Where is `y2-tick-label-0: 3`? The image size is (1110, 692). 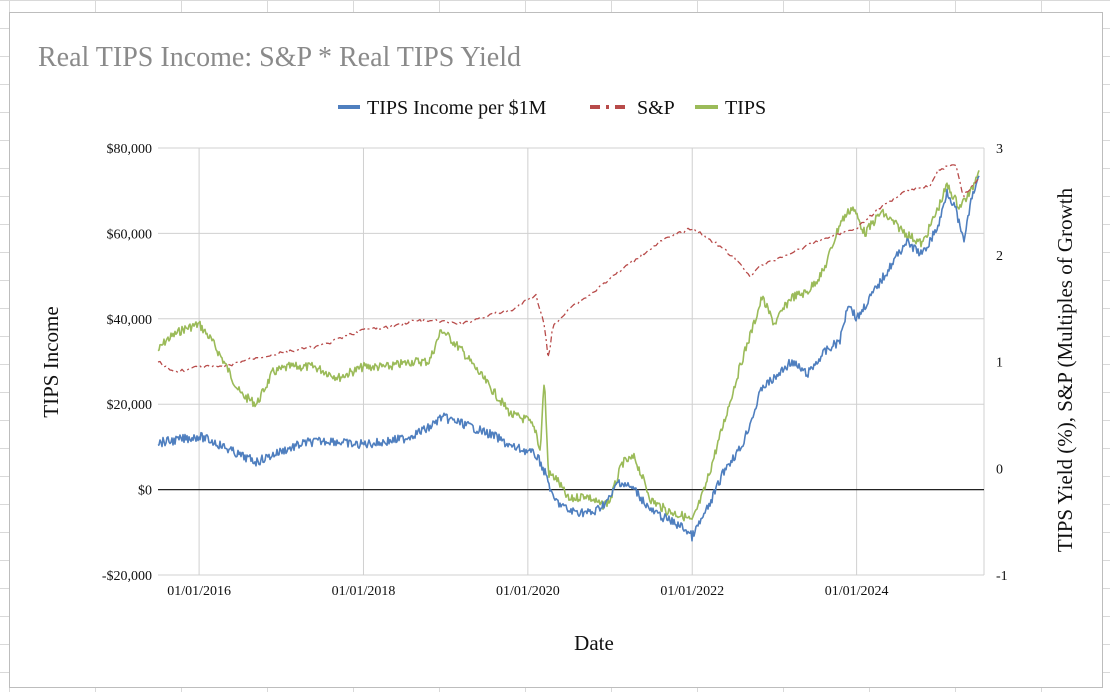 y2-tick-label-0: 3 is located at coordinates (999, 149).